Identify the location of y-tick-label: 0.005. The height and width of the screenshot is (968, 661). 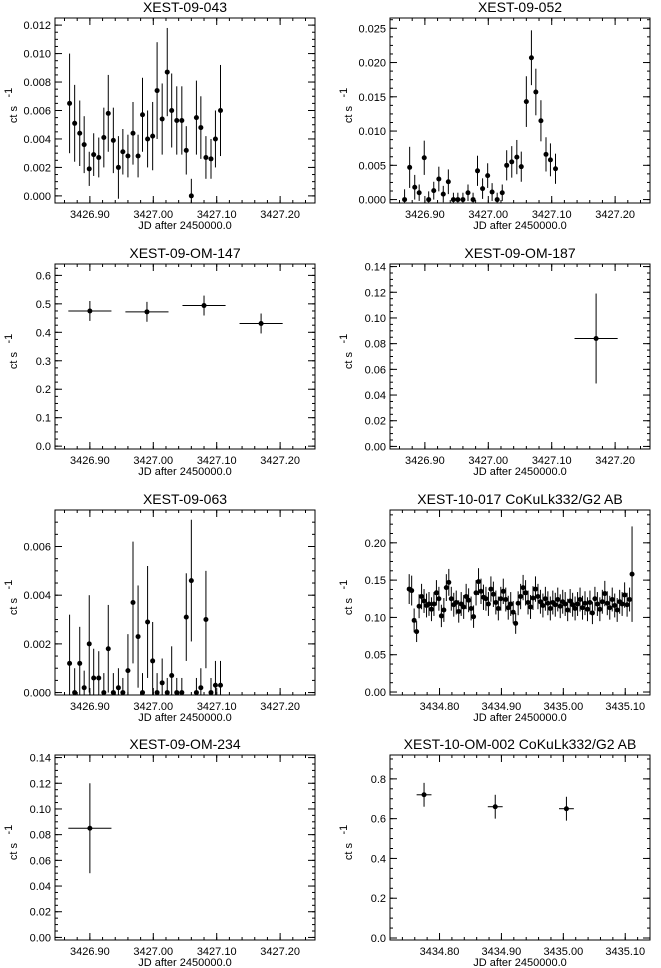
(372, 166).